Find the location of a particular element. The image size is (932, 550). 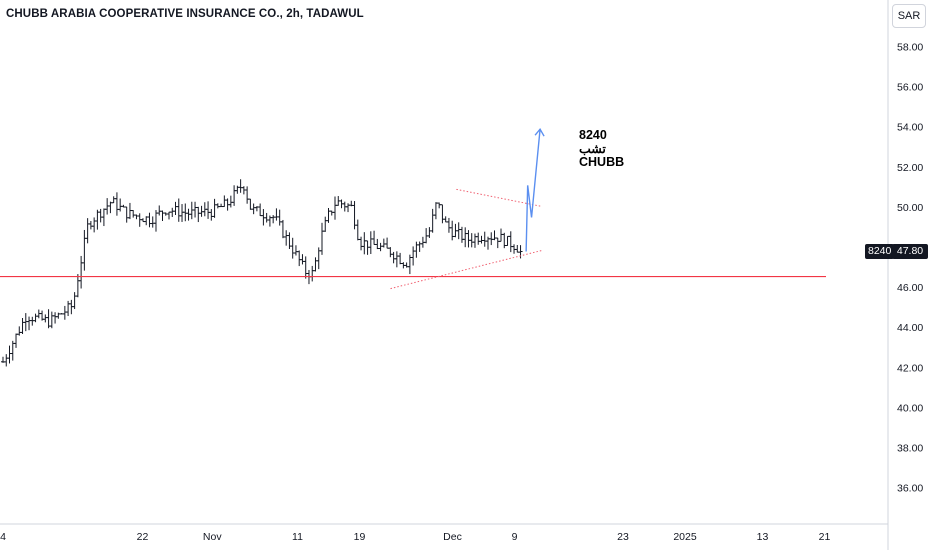

annotation-line-arabic: تشب is located at coordinates (592, 148).